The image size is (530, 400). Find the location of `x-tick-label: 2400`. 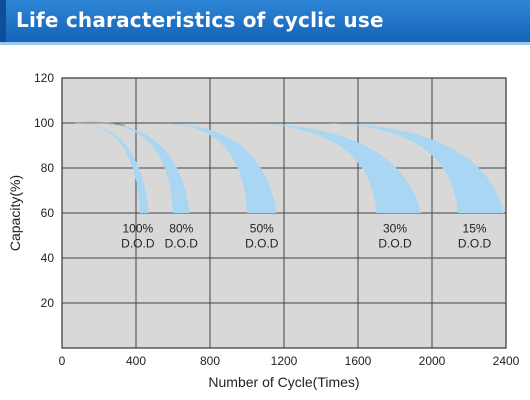

x-tick-label: 2400 is located at coordinates (506, 361).